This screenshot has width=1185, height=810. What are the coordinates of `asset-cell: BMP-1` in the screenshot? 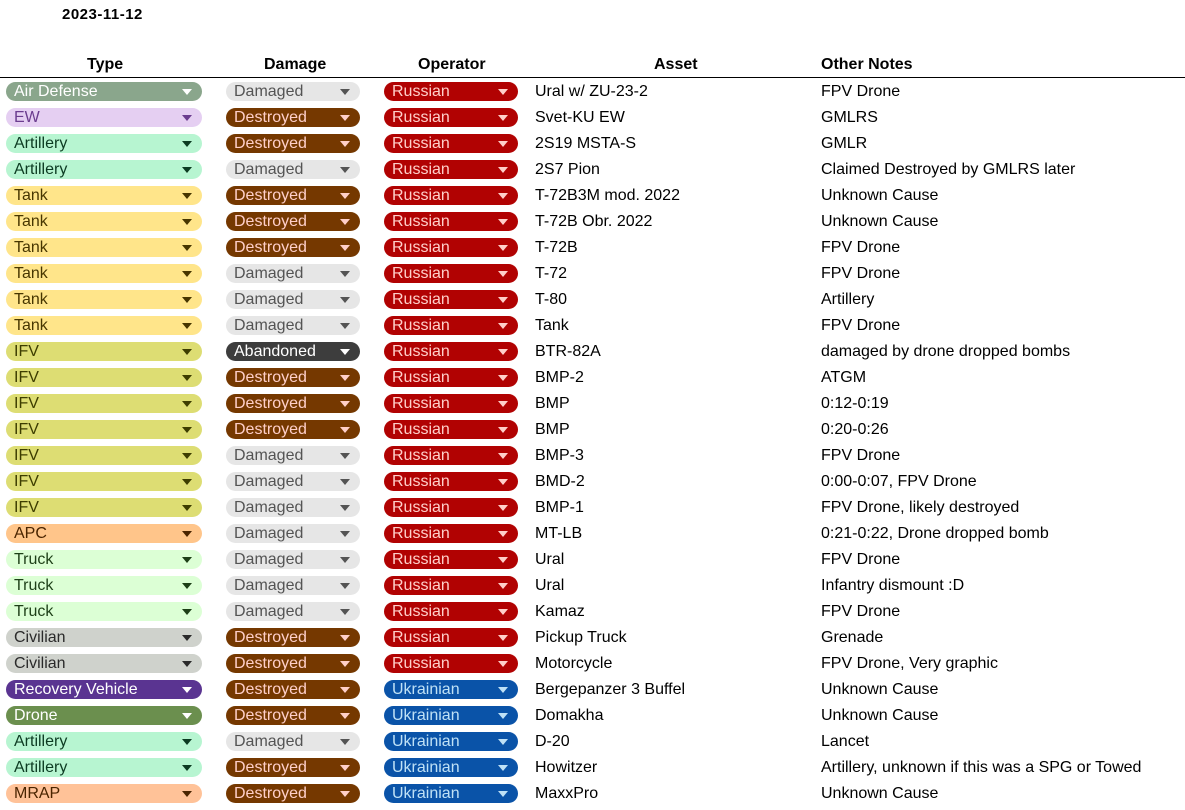 It's located at (559, 507).